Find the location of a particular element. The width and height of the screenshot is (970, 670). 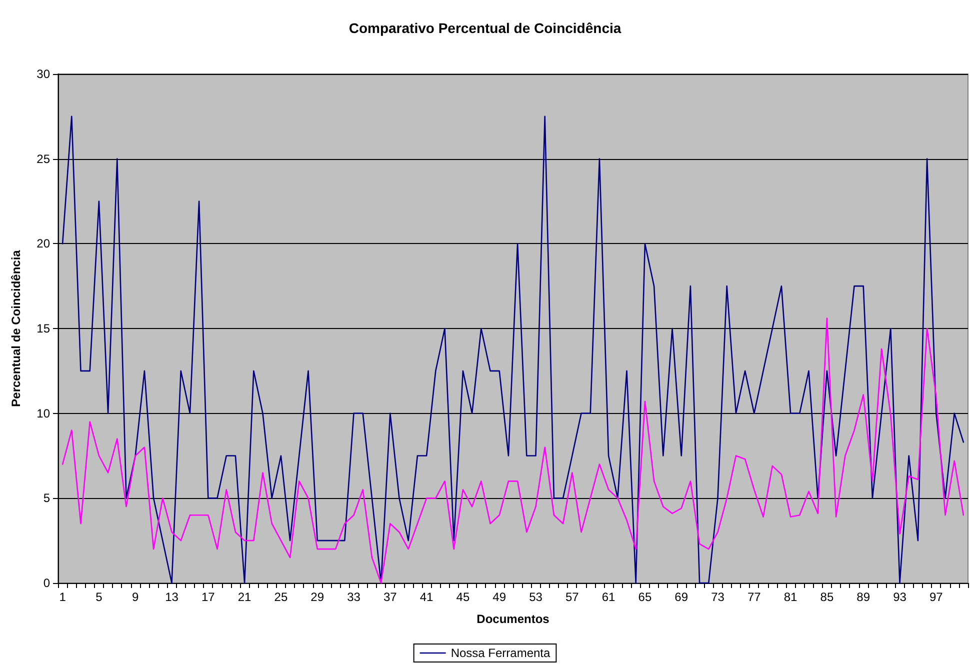

x-tick-label: 5 is located at coordinates (99, 597).